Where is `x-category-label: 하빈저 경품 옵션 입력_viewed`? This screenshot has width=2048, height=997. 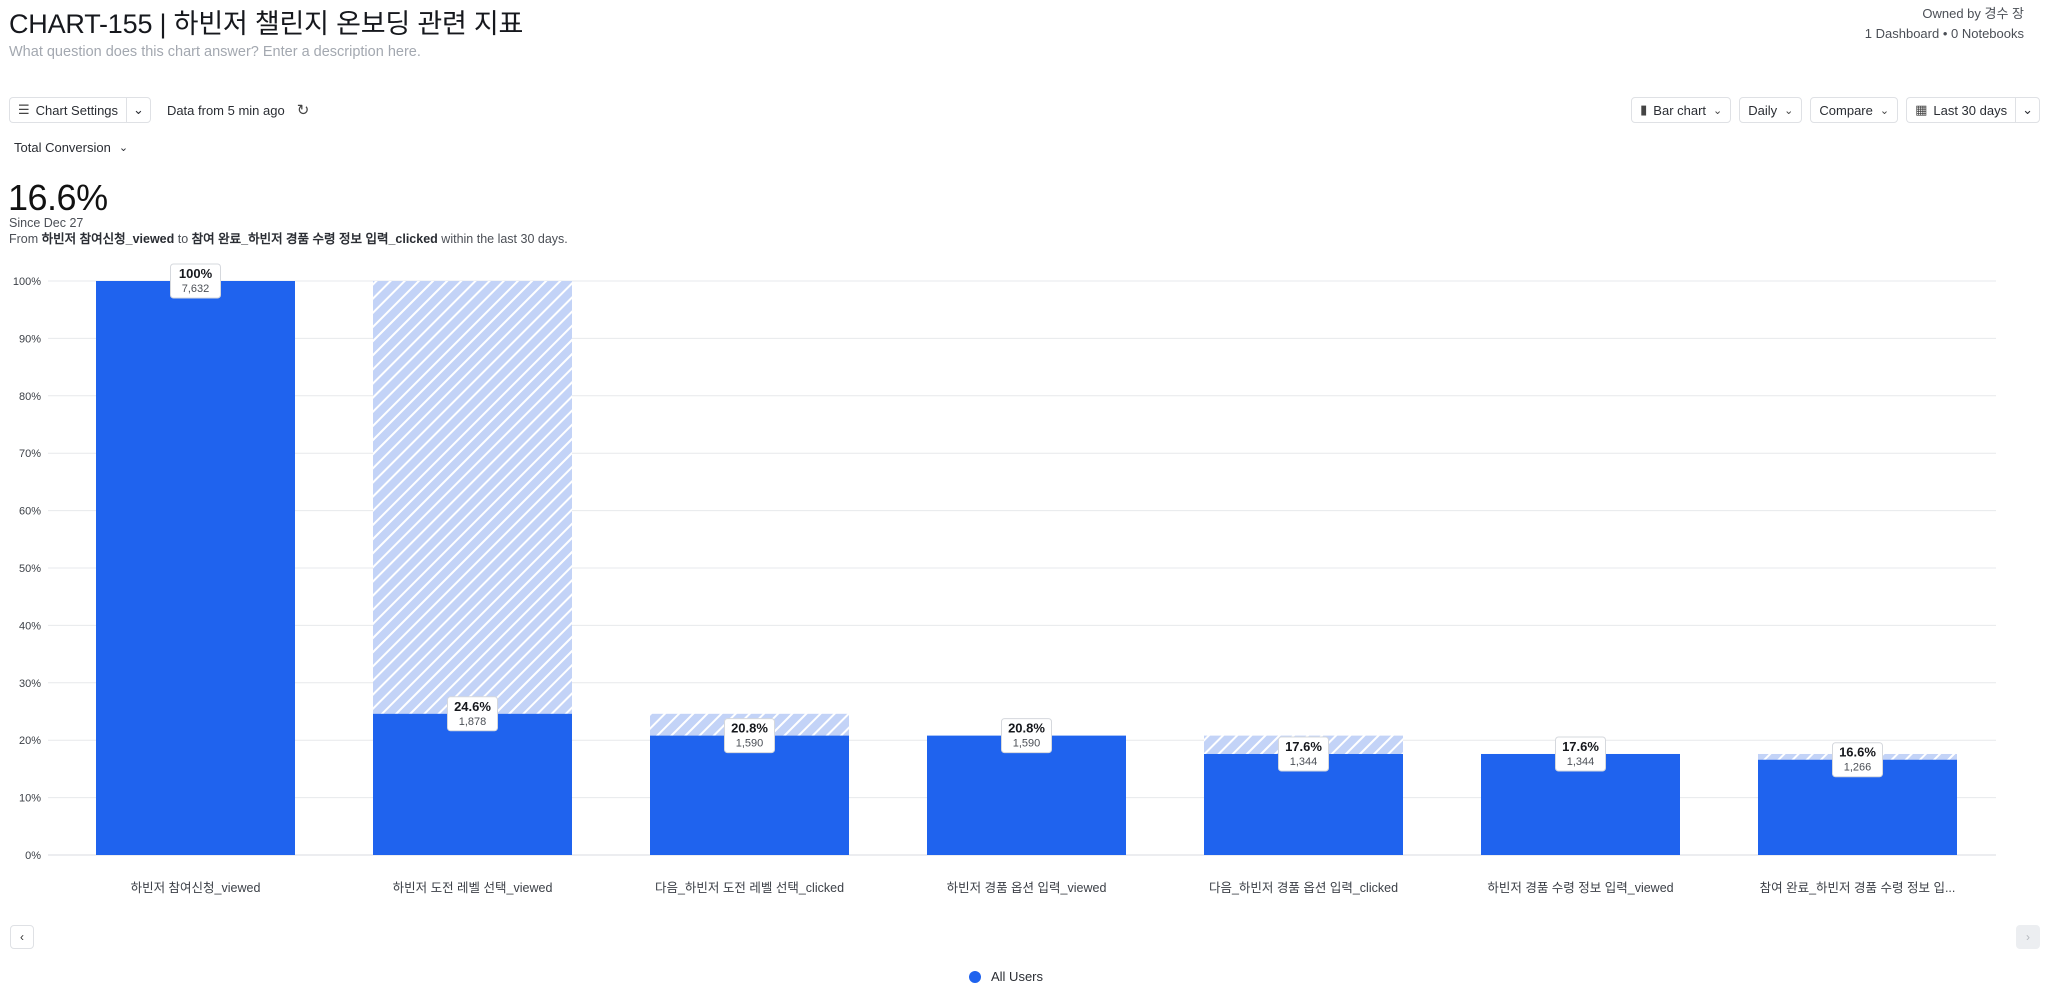
x-category-label: 하빈저 경품 옵션 입력_viewed is located at coordinates (1027, 888).